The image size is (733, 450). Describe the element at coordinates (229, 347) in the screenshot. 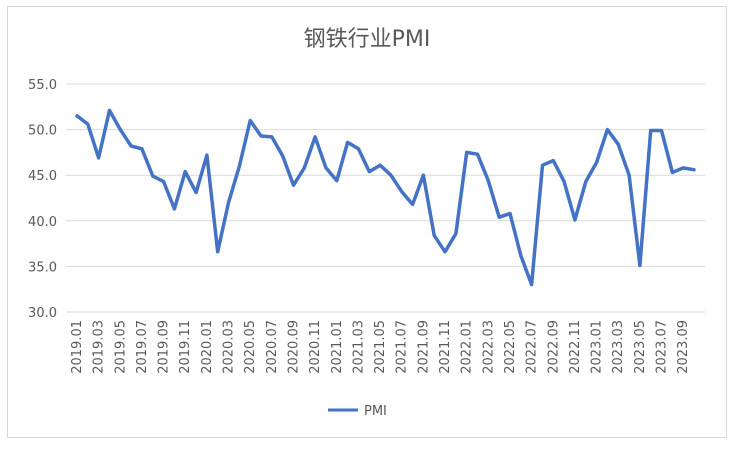

I see `x-tick-label: 2020.03` at that location.